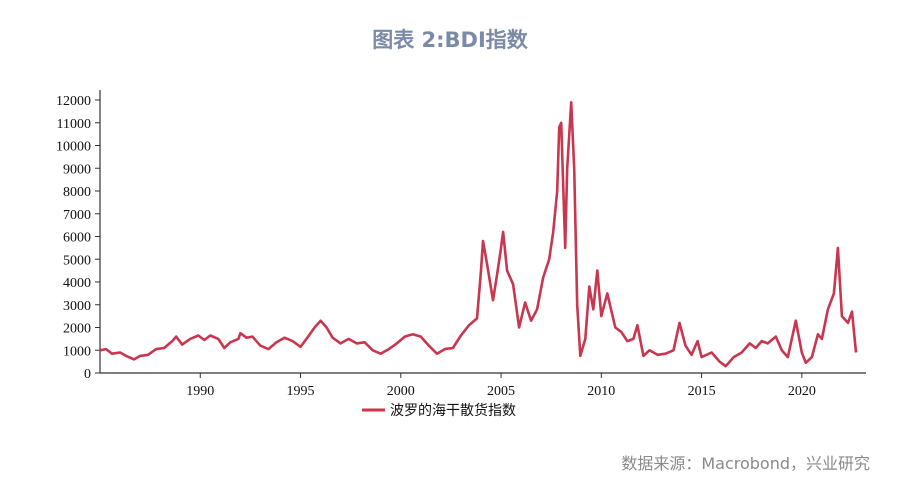 The image size is (900, 491). What do you see at coordinates (77, 169) in the screenshot?
I see `y-tick-label: 9000` at bounding box center [77, 169].